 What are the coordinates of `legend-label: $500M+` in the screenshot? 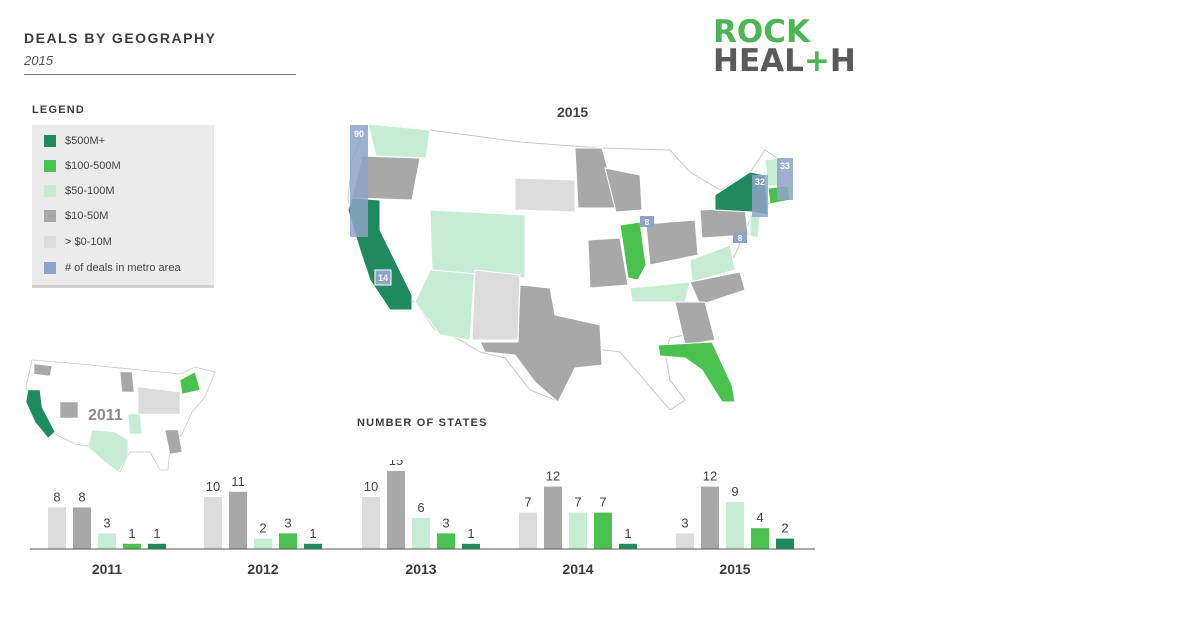 It's located at (85, 141).